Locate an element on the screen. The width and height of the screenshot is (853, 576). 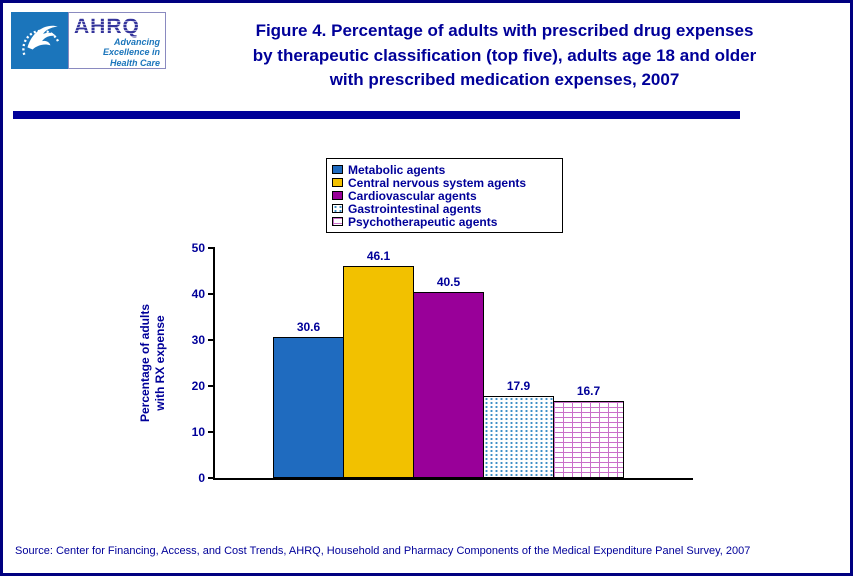
bar-column: 30.6 is located at coordinates (308, 363).